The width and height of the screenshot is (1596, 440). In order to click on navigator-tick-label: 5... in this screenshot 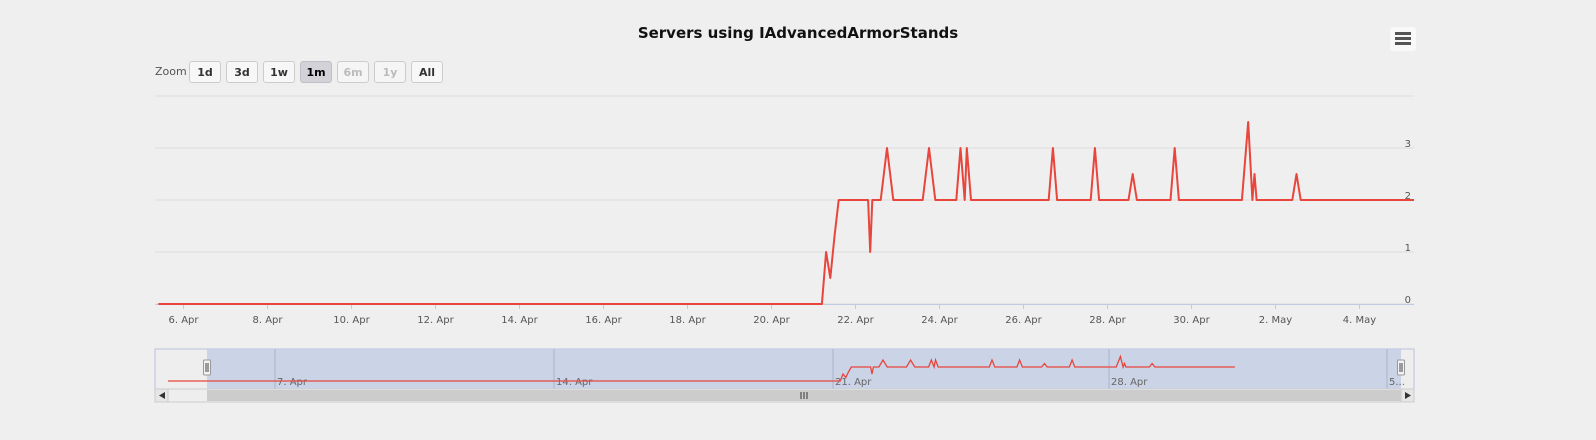, I will do `click(1397, 382)`.